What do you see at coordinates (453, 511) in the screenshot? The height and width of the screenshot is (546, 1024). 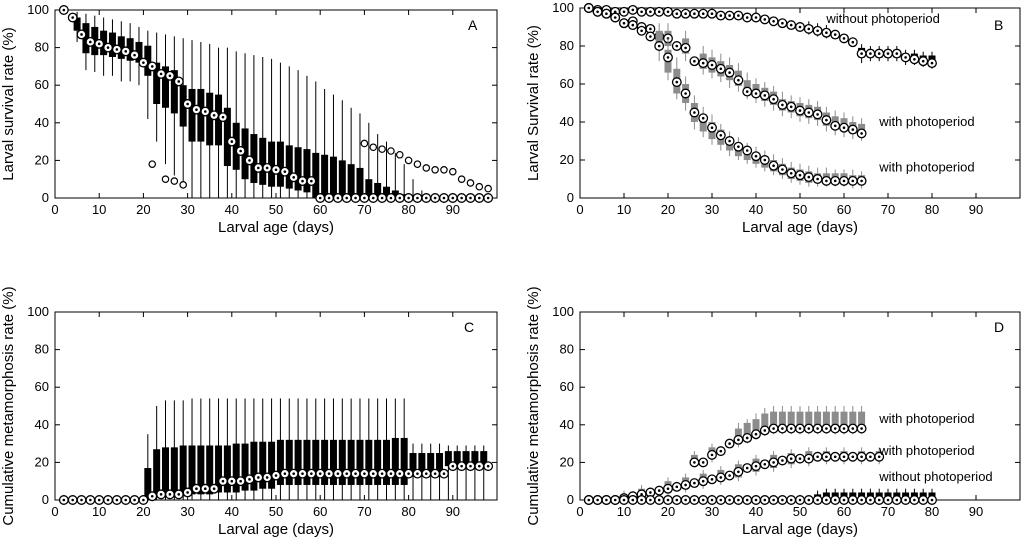 I see `x-tick-label: 90` at bounding box center [453, 511].